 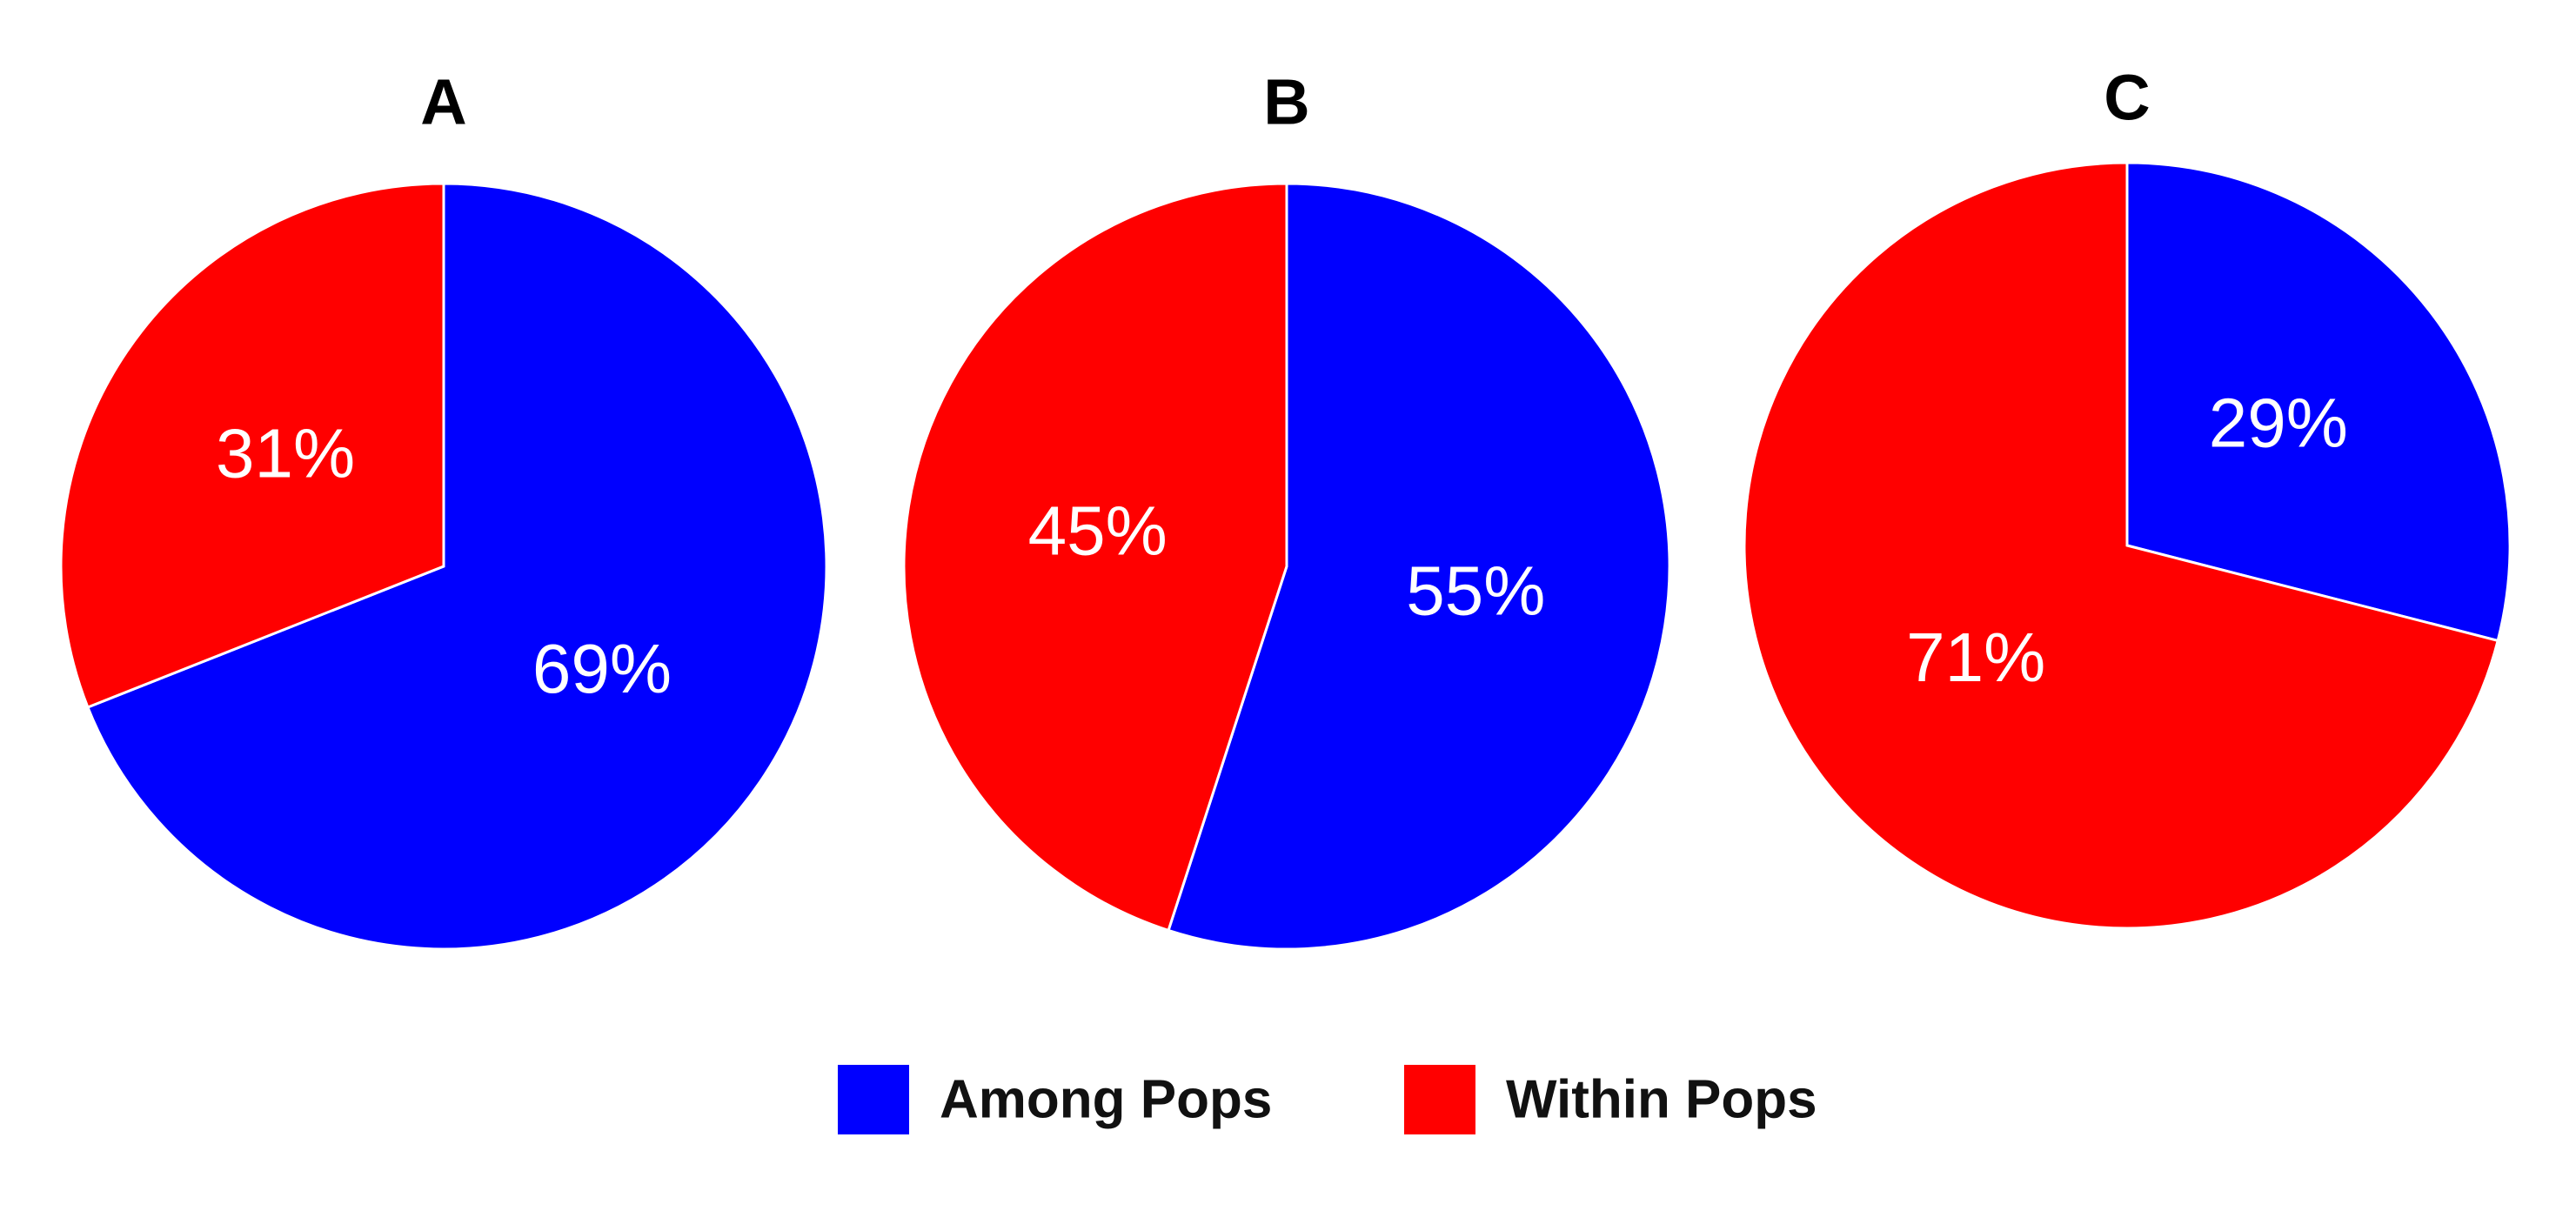 What do you see at coordinates (1286, 102) in the screenshot?
I see `chart-title: B` at bounding box center [1286, 102].